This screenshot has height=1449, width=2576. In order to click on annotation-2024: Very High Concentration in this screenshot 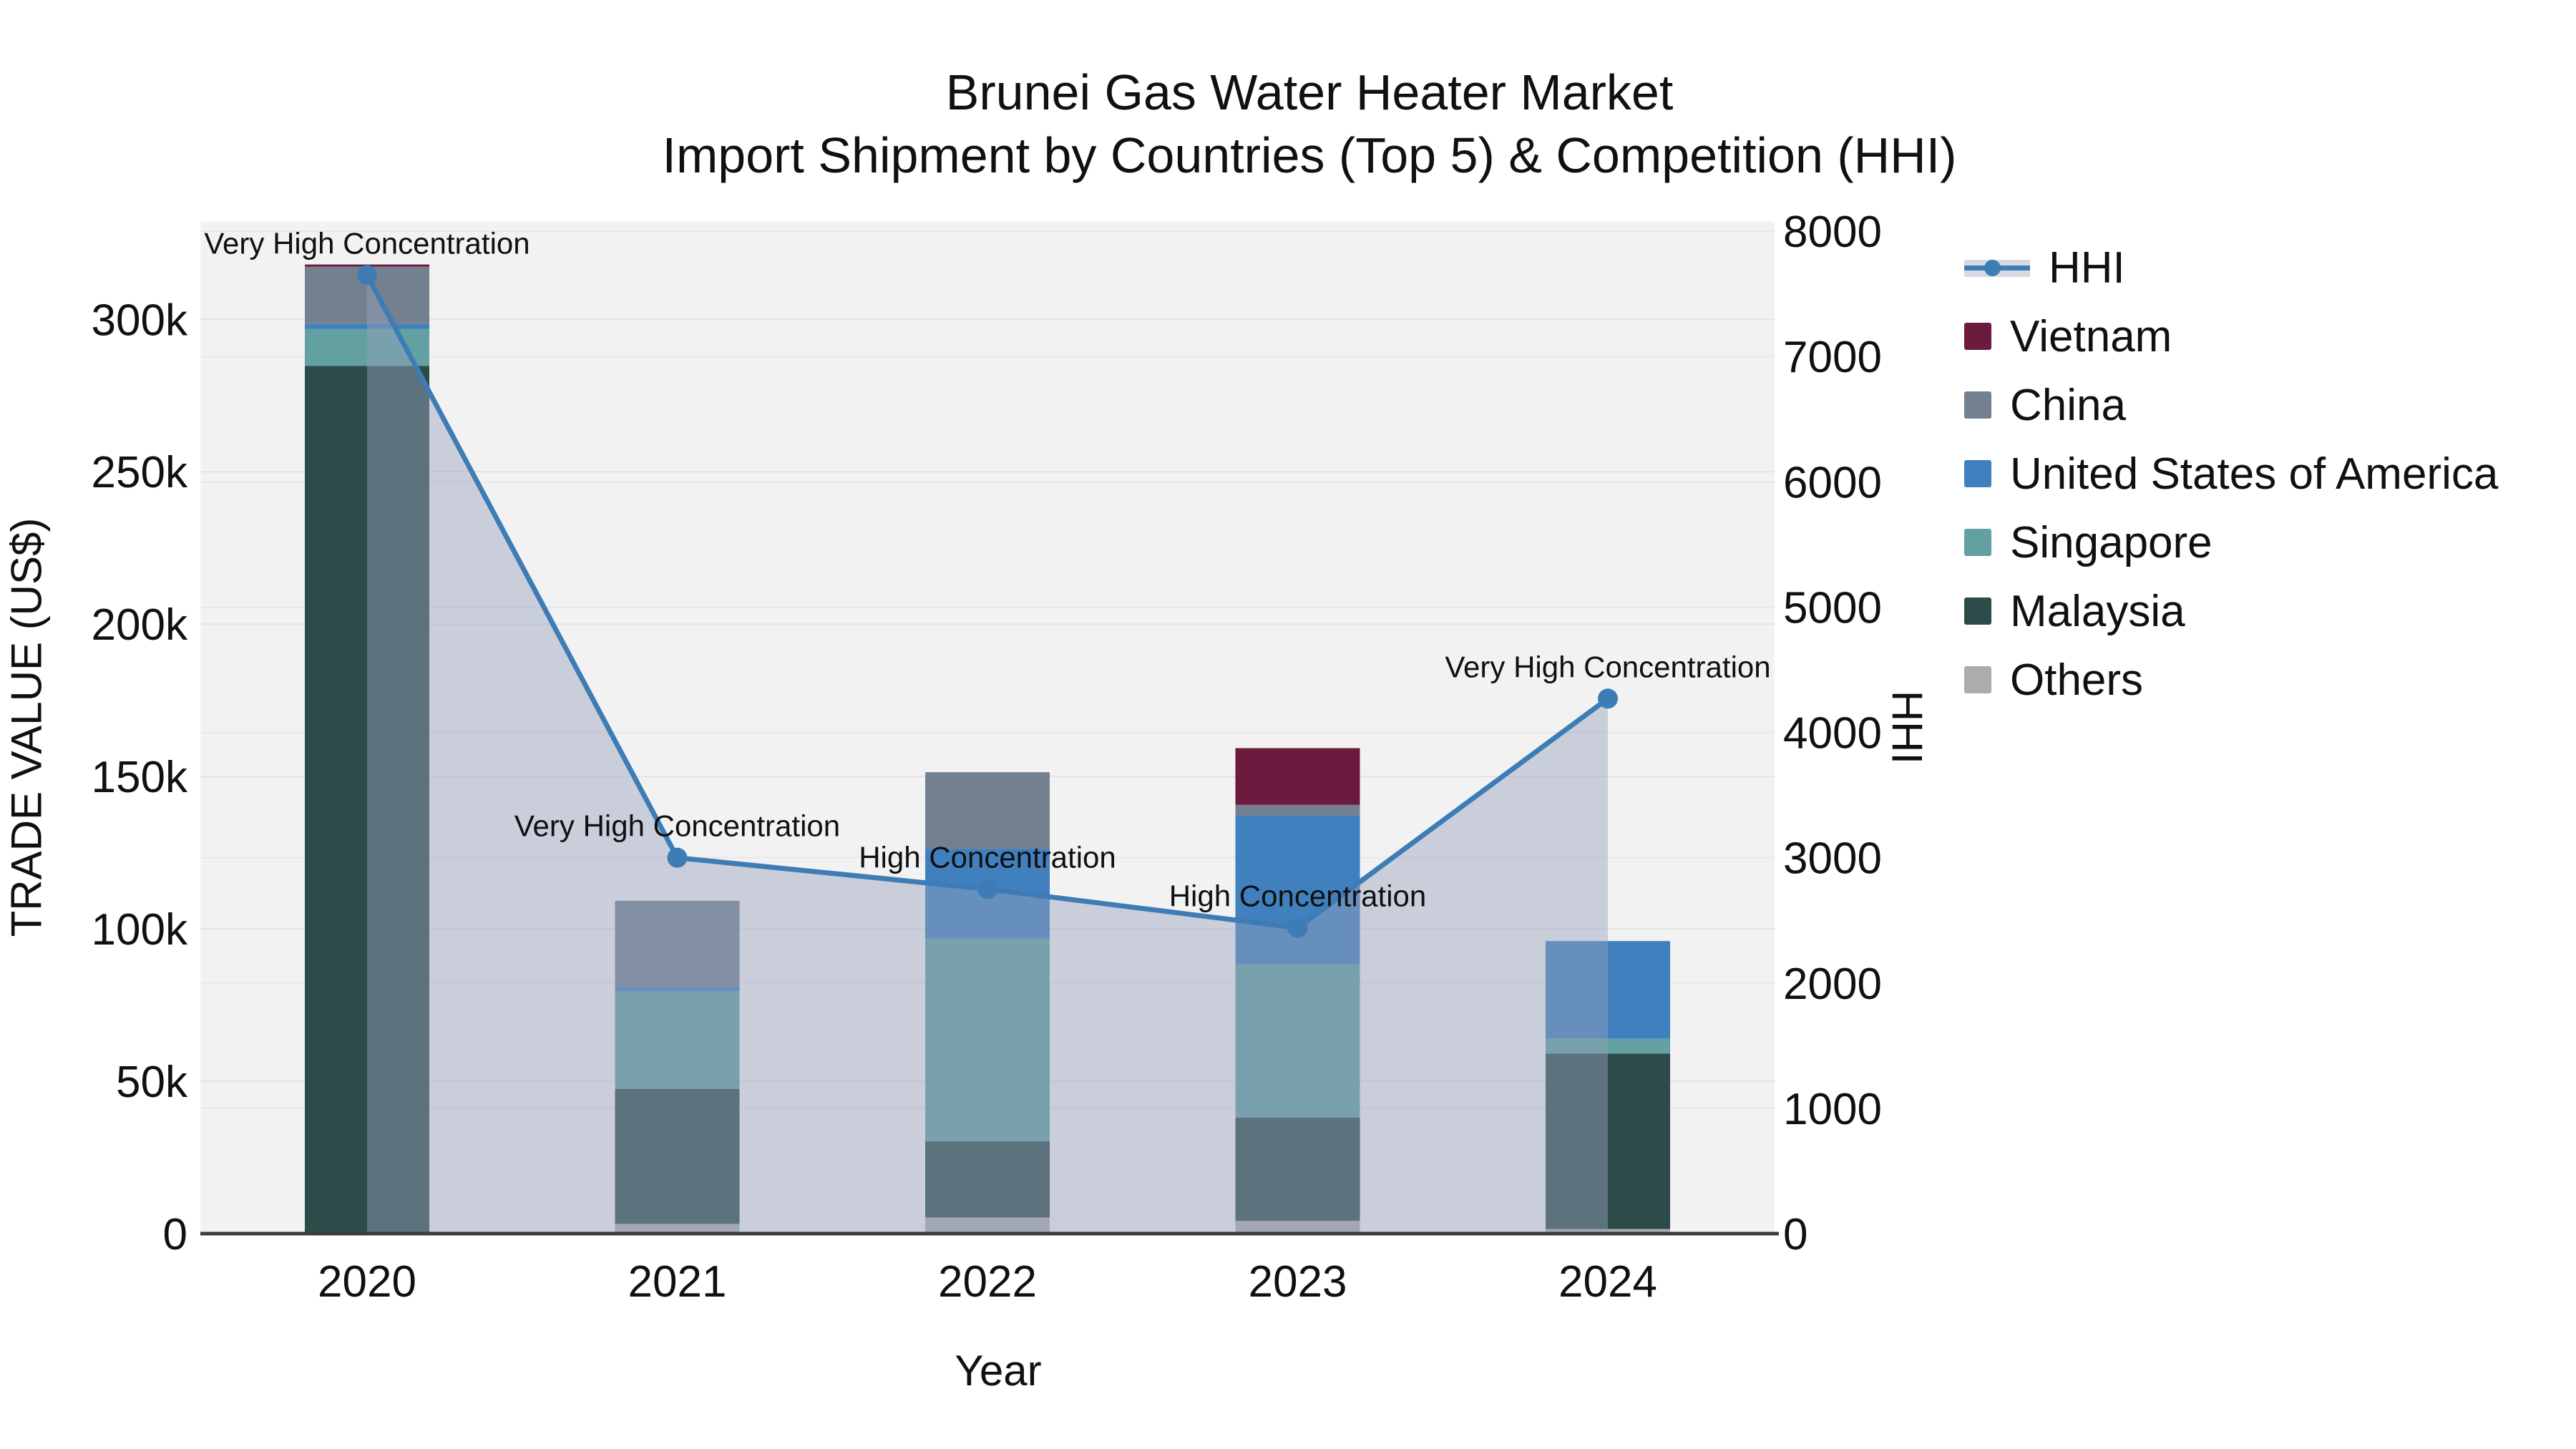, I will do `click(1607, 666)`.